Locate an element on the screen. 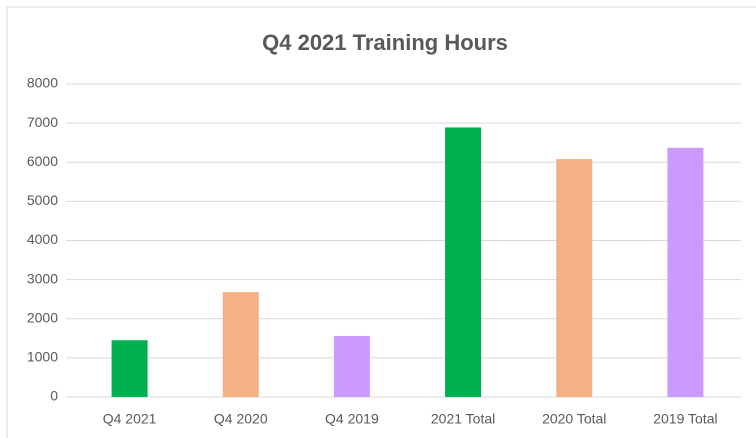 The image size is (756, 438). y-tick-label: 3000 is located at coordinates (42, 278).